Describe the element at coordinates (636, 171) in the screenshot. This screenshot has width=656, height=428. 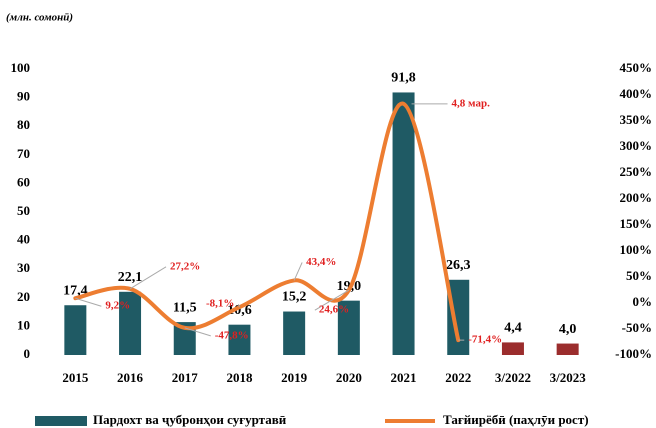
I see `y2-tick-label: 250%` at that location.